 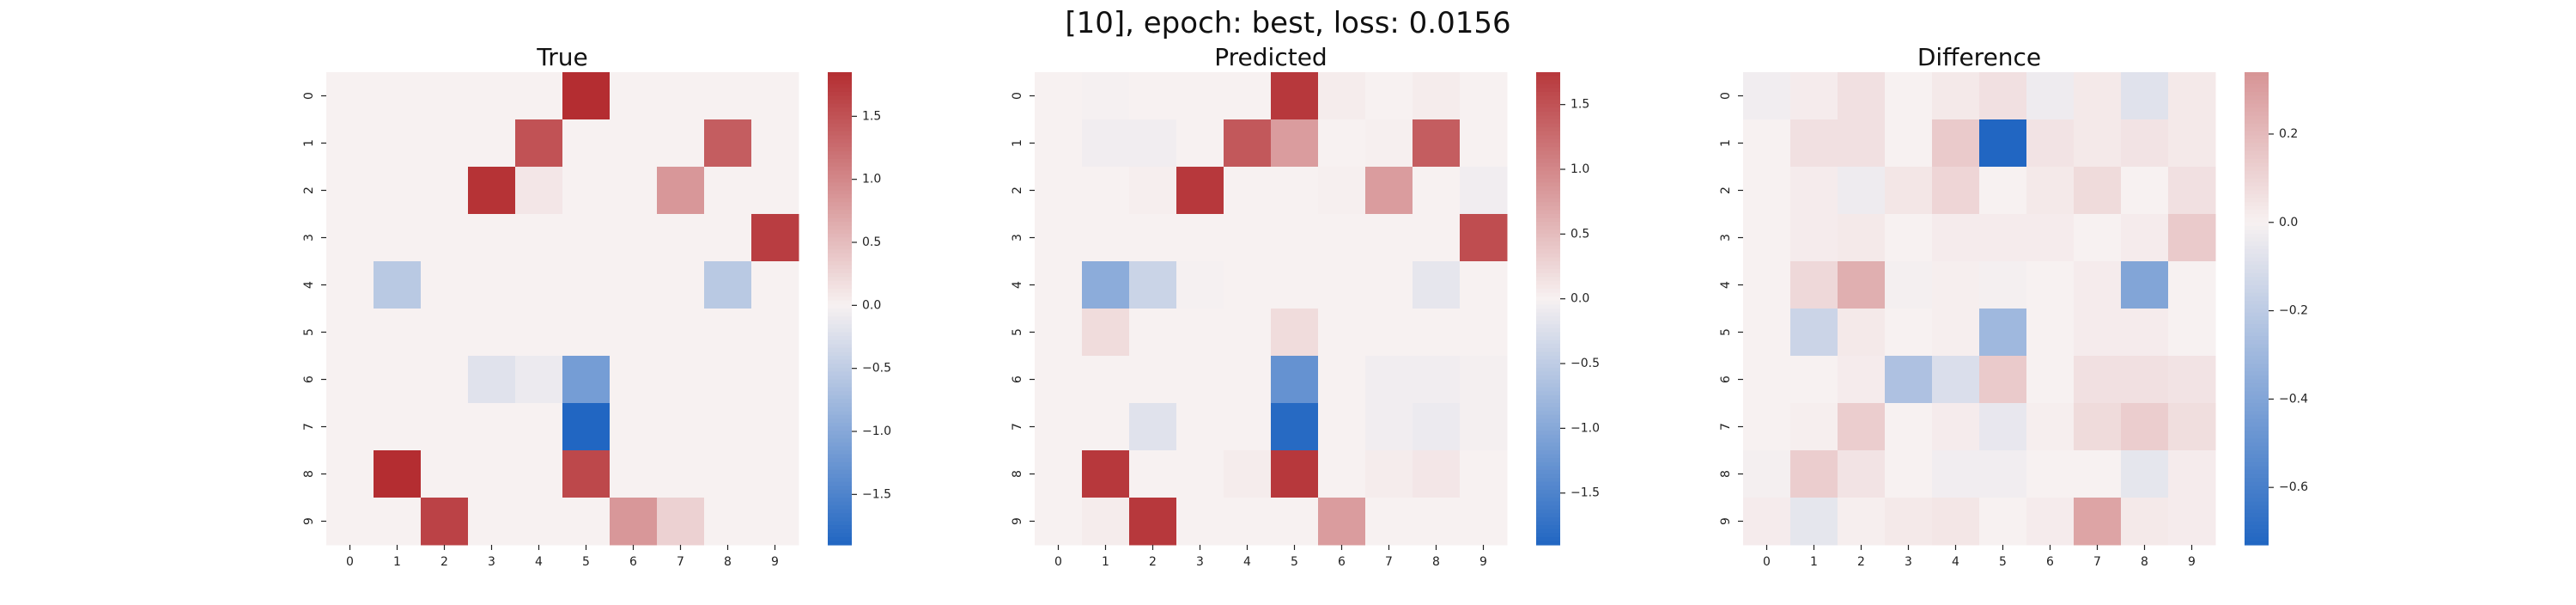 I want to click on y-tick-label: 6, so click(x=309, y=379).